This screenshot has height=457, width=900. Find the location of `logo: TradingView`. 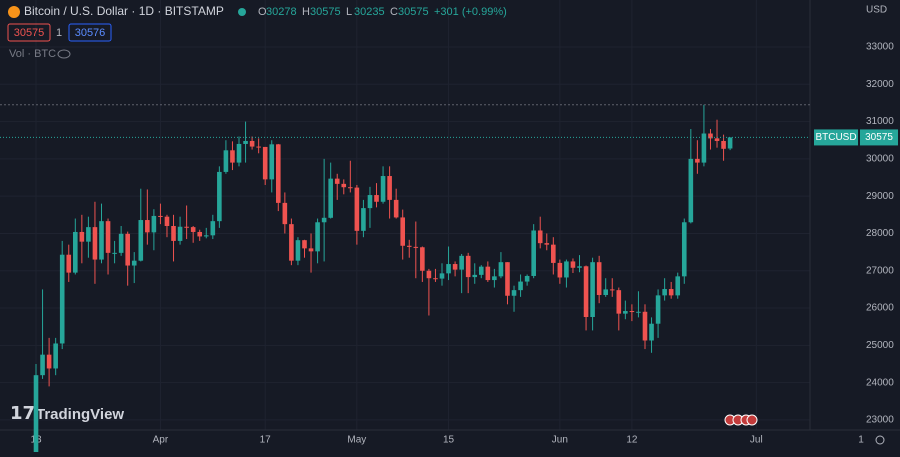

logo: TradingView is located at coordinates (80, 414).